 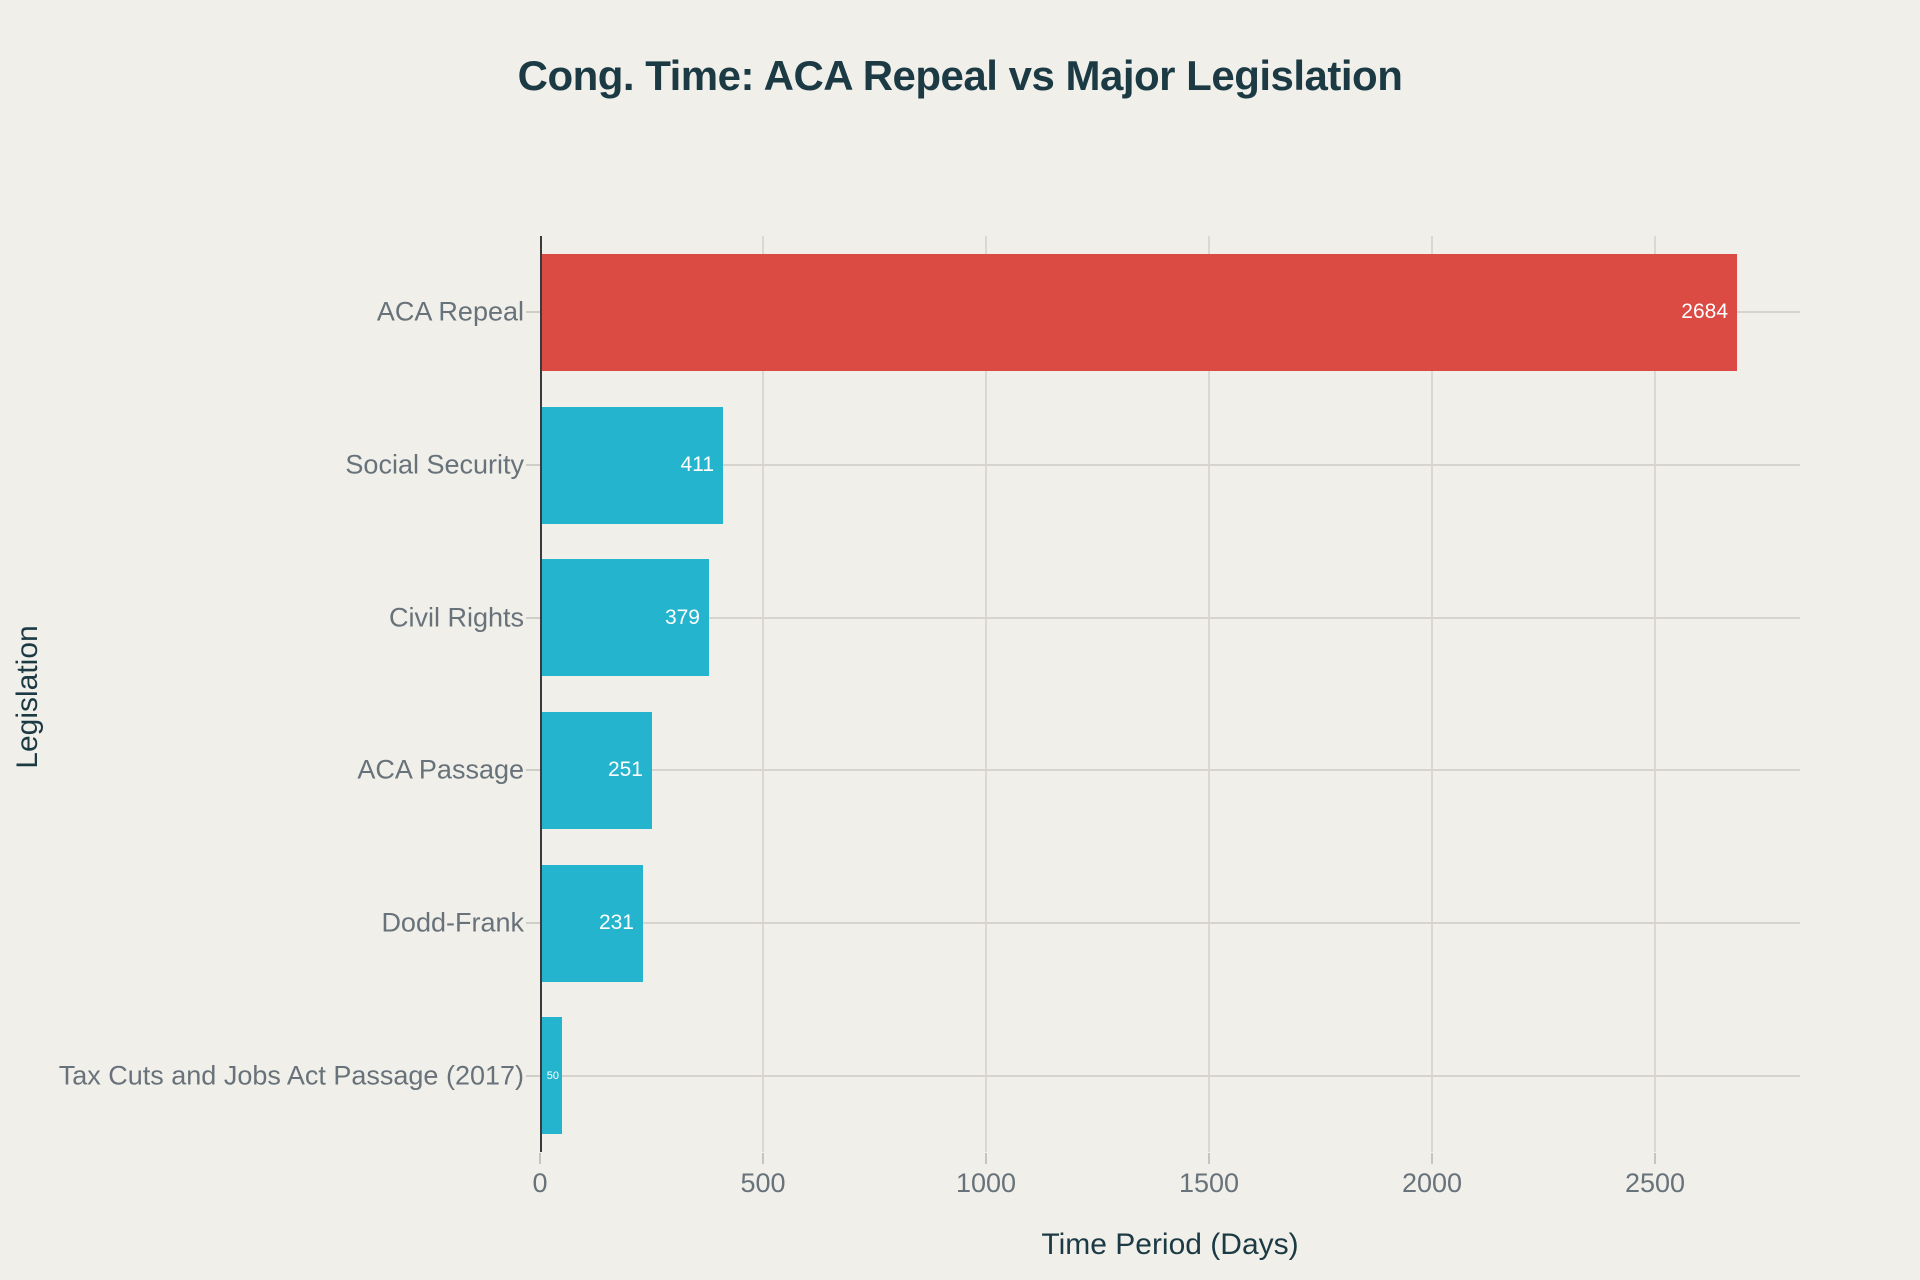 What do you see at coordinates (452, 922) in the screenshot?
I see `y-category-label: Dodd-Frank` at bounding box center [452, 922].